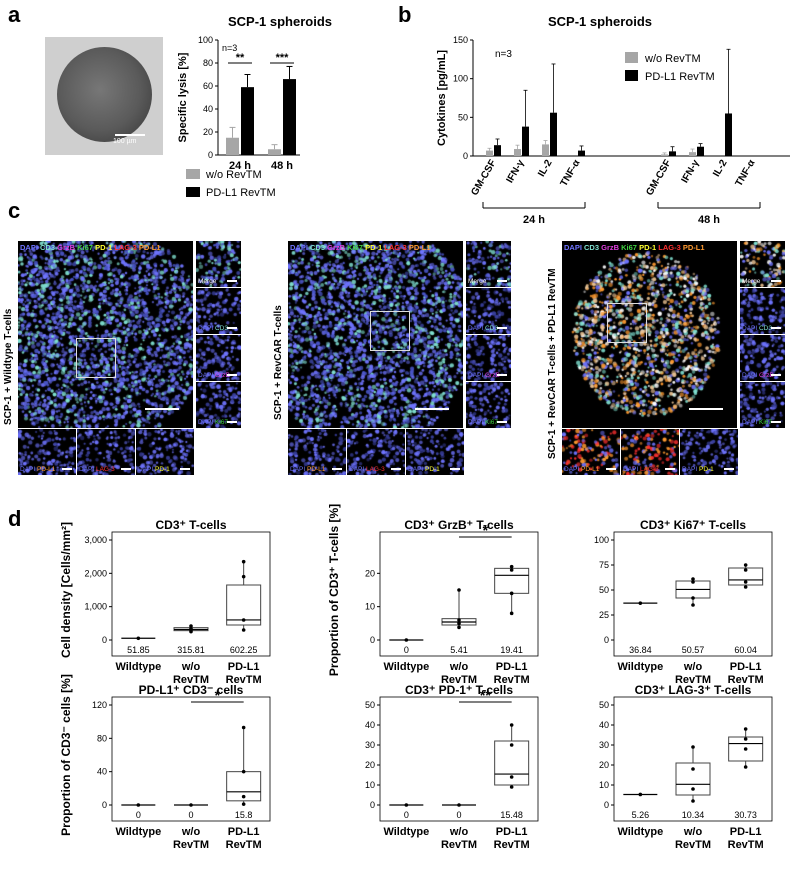 This screenshot has height=872, width=800. What do you see at coordinates (218, 358) in the screenshot?
I see `zoom-tile: DAPI GrzB` at bounding box center [218, 358].